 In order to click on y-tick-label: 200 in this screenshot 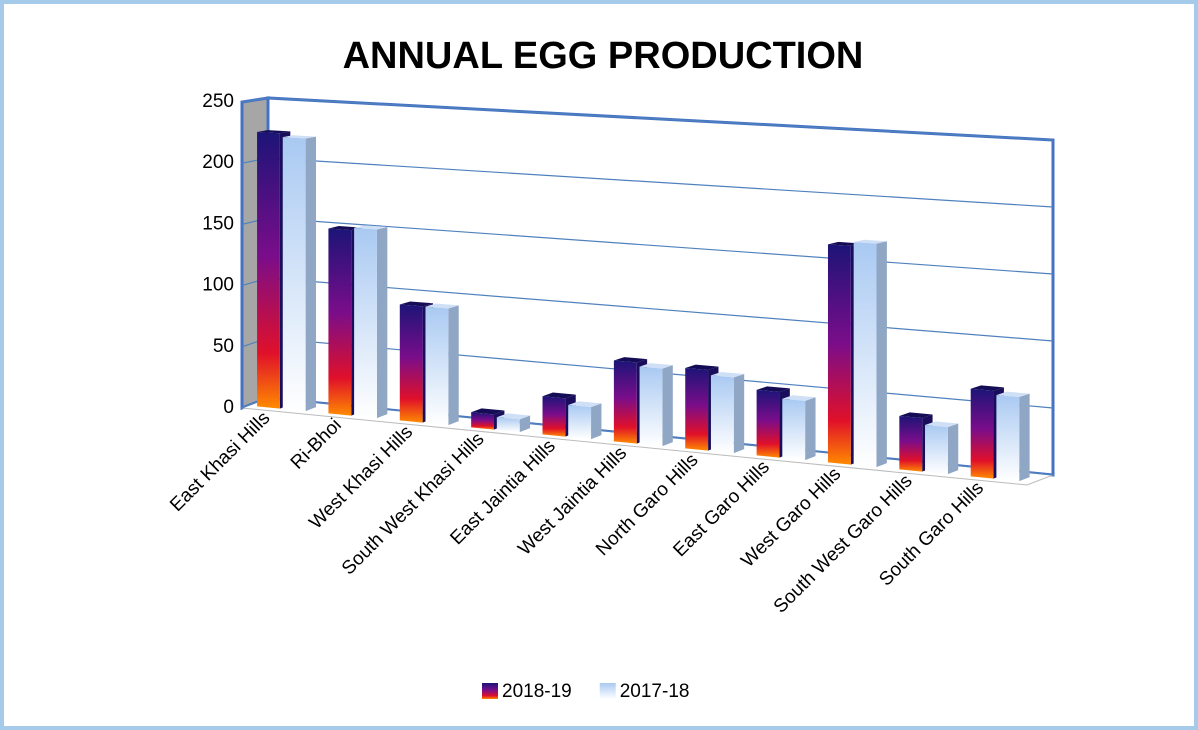, I will do `click(218, 162)`.